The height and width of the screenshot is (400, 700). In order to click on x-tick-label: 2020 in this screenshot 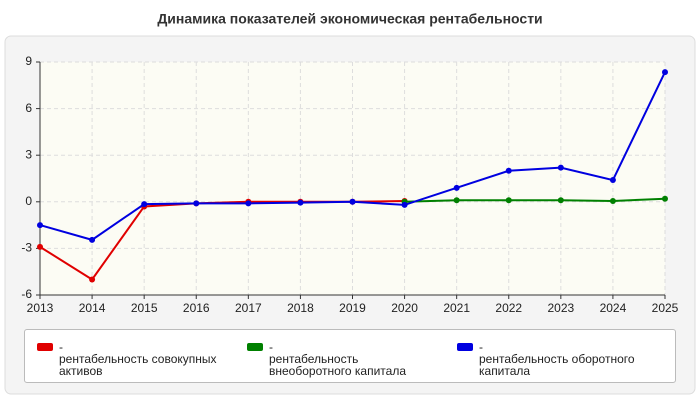, I will do `click(404, 308)`.